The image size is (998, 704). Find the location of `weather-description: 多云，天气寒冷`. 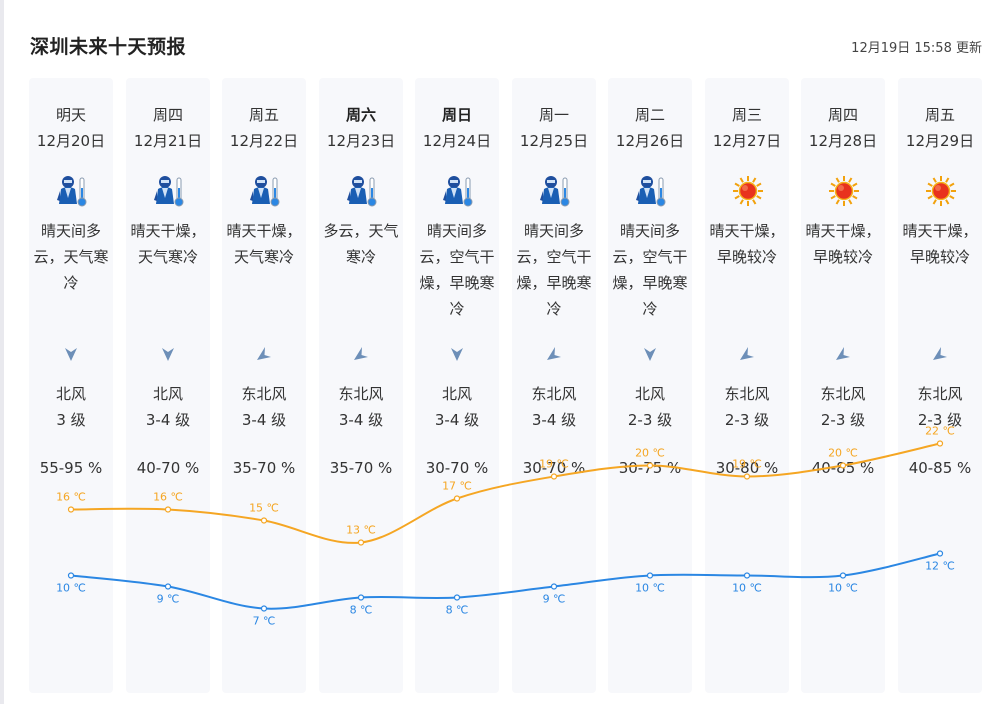

weather-description: 多云，天气寒冷 is located at coordinates (361, 244).